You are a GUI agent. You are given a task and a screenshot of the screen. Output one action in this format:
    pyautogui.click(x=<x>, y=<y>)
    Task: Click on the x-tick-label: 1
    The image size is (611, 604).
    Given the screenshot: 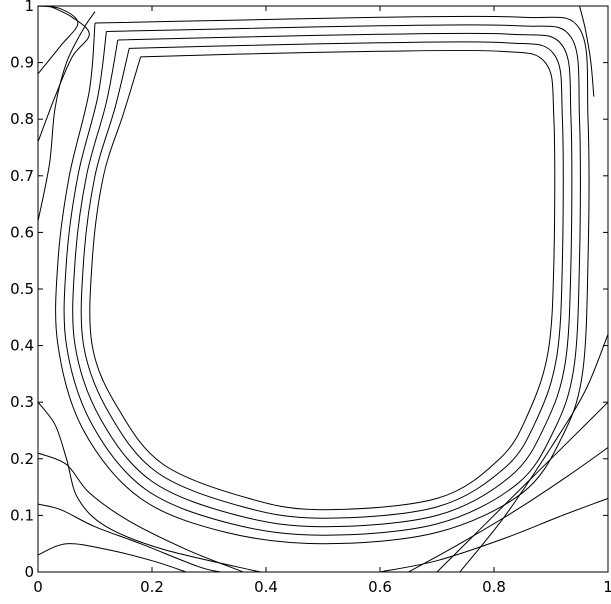 What is the action you would take?
    pyautogui.click(x=607, y=587)
    